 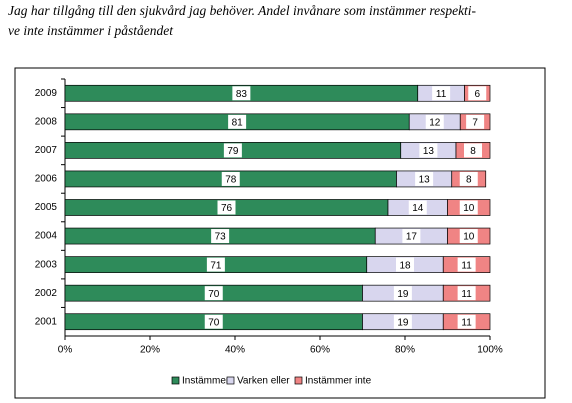 What do you see at coordinates (65, 350) in the screenshot?
I see `x-tick-label: 0%` at bounding box center [65, 350].